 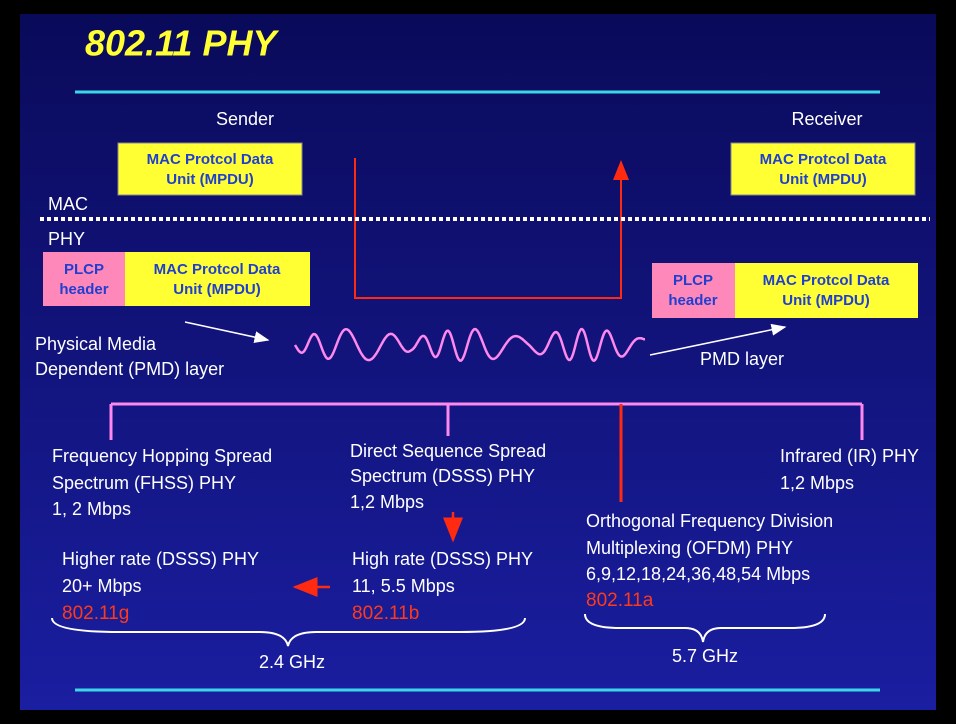 I want to click on label: 5.7 GHz, so click(x=705, y=656).